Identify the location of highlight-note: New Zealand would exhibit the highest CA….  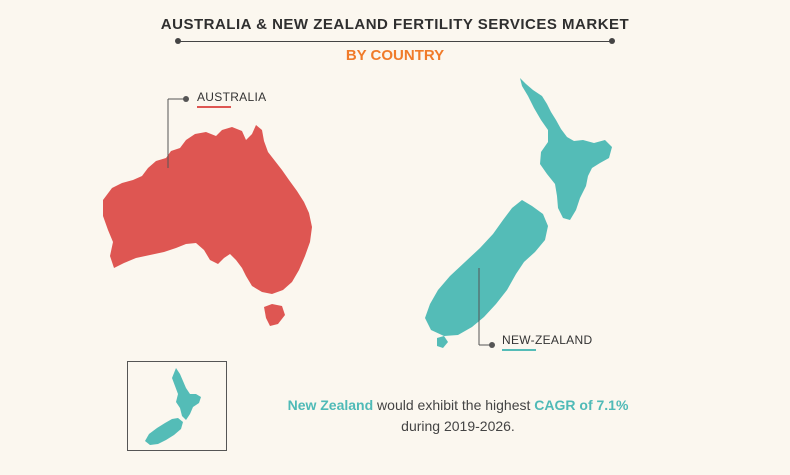
(458, 416).